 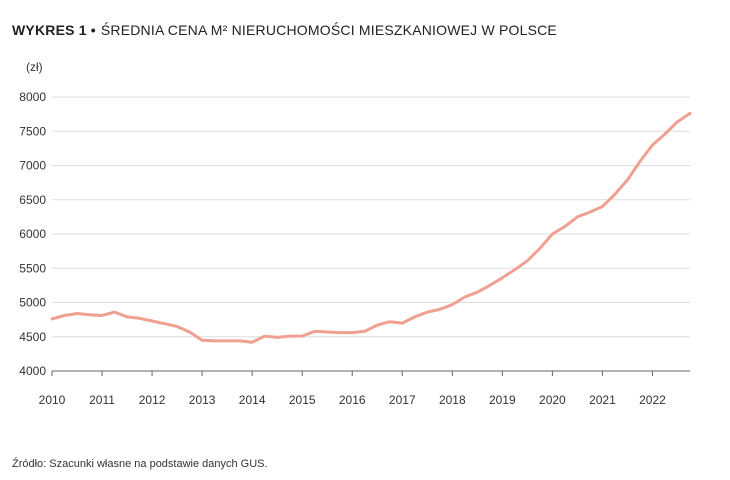 I want to click on x-tick-label: 2014, so click(x=252, y=400).